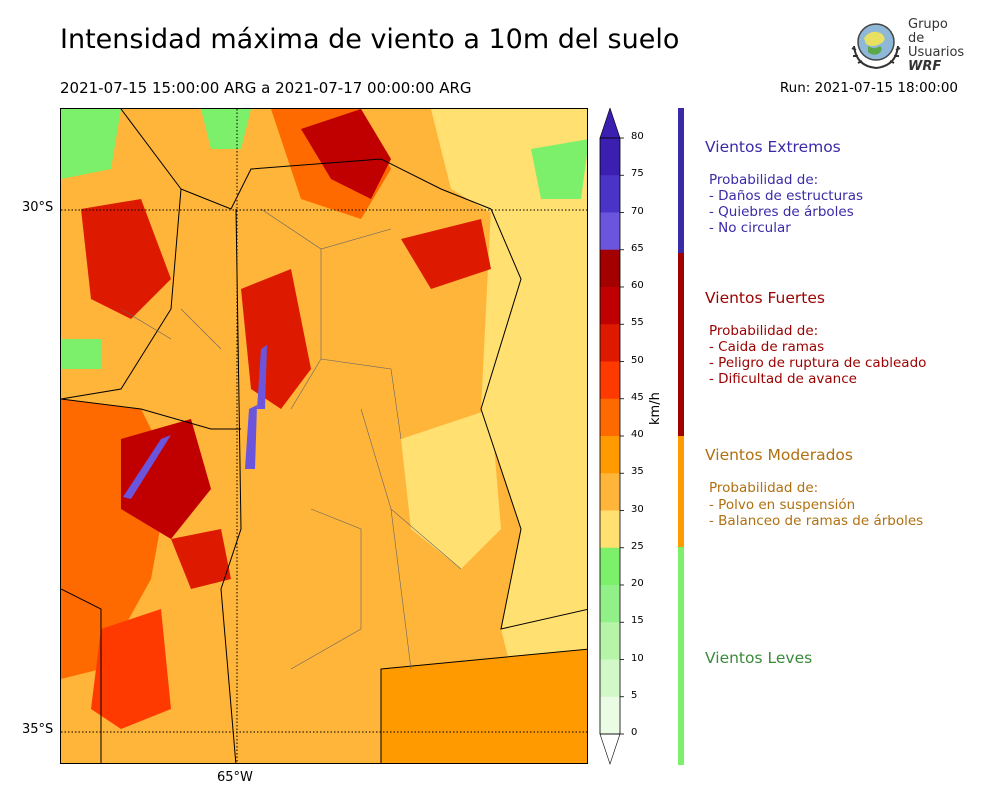 Image resolution: width=1000 pixels, height=800 pixels. What do you see at coordinates (868, 88) in the screenshot?
I see `run-time: Run: 2021-07-15 18:00:00` at bounding box center [868, 88].